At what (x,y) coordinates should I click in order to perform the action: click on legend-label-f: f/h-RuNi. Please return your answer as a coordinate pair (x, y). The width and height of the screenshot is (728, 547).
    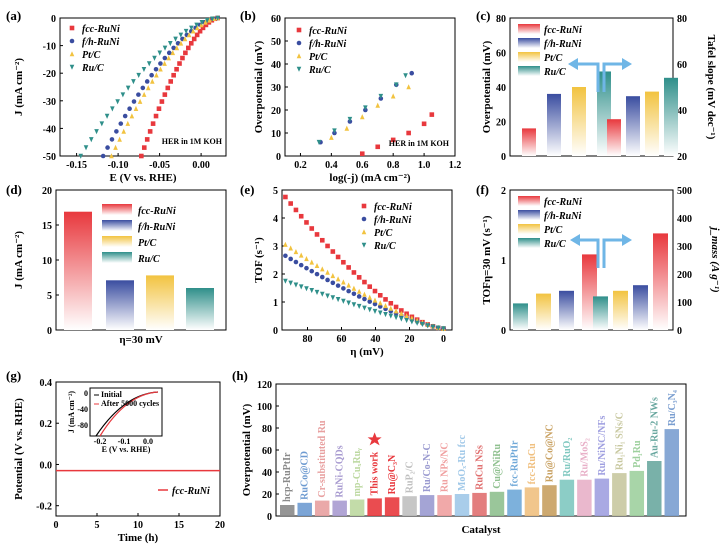
    Looking at the image, I should click on (562, 216).